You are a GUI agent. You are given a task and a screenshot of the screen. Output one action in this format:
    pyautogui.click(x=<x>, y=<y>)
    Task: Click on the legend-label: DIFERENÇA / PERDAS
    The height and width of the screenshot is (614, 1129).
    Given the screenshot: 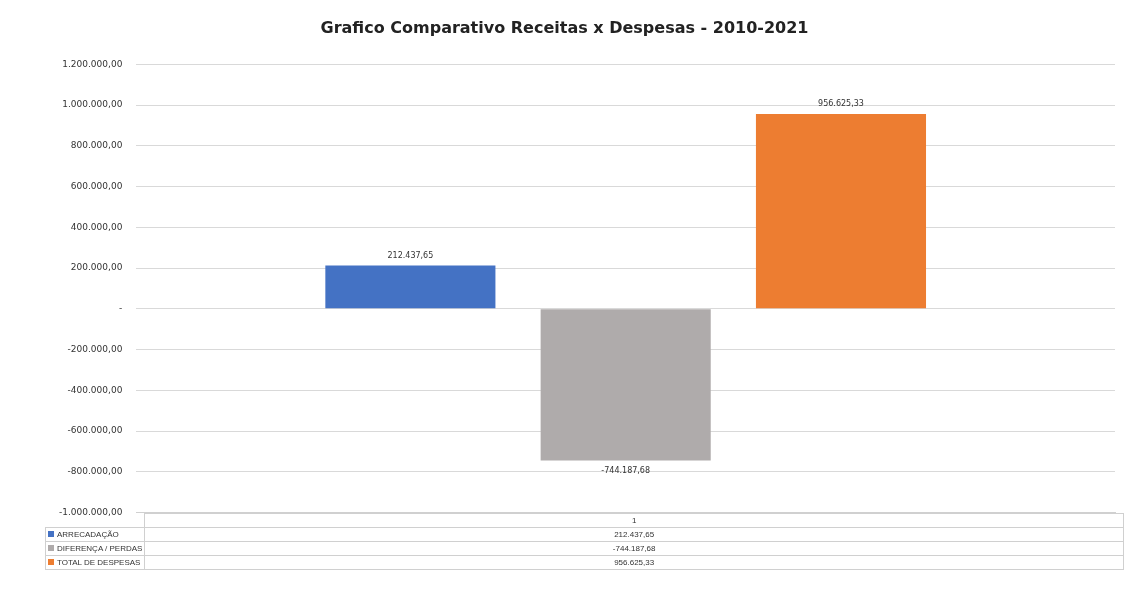 What is the action you would take?
    pyautogui.click(x=95, y=548)
    